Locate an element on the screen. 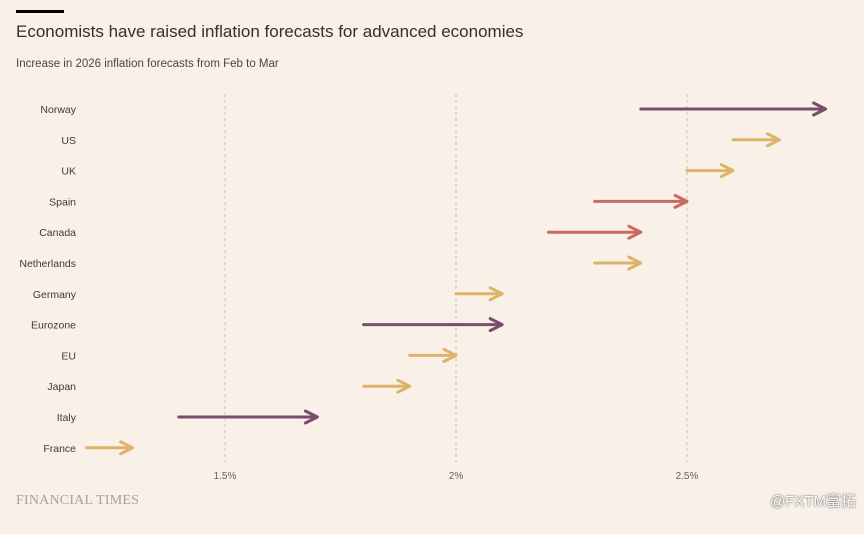 The image size is (864, 534). category-label: UK is located at coordinates (68, 172).